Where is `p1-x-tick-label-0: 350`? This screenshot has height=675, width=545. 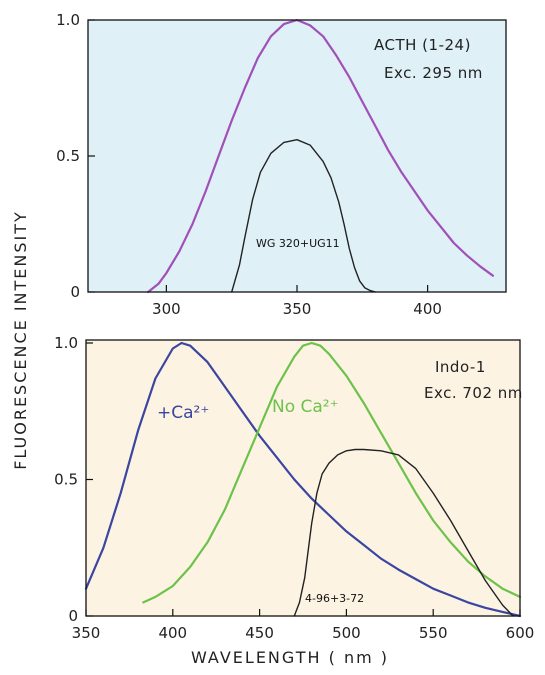 p1-x-tick-label-0: 350 is located at coordinates (86, 633).